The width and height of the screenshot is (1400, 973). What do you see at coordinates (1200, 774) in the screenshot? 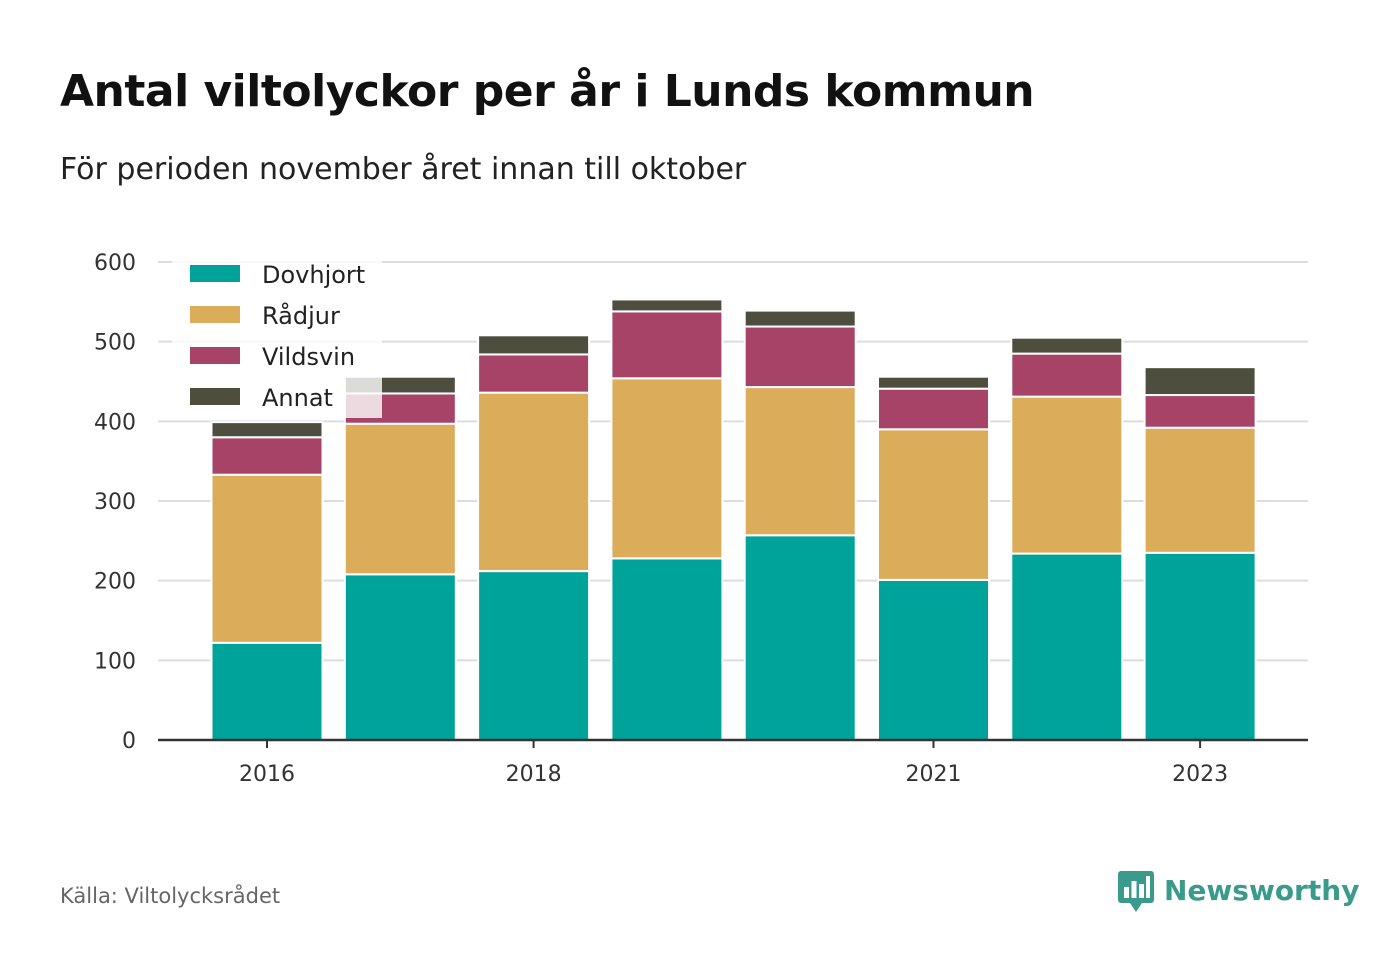
I see `x-tick-label: 2023` at bounding box center [1200, 774].